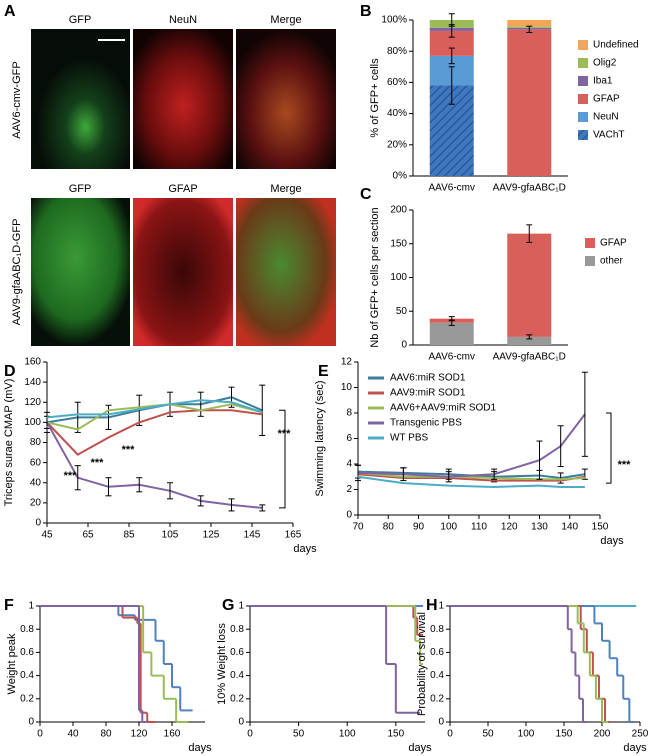  Describe the element at coordinates (32, 402) in the screenshot. I see `y-tick-label: 120` at that location.